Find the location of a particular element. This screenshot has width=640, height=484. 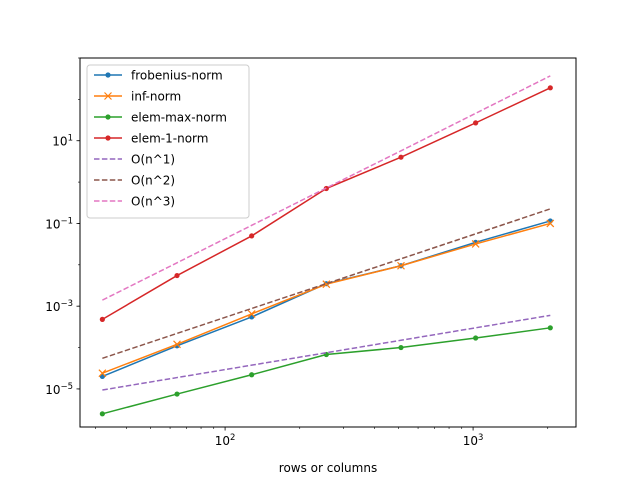

legend-label: inf-norm is located at coordinates (156, 97).